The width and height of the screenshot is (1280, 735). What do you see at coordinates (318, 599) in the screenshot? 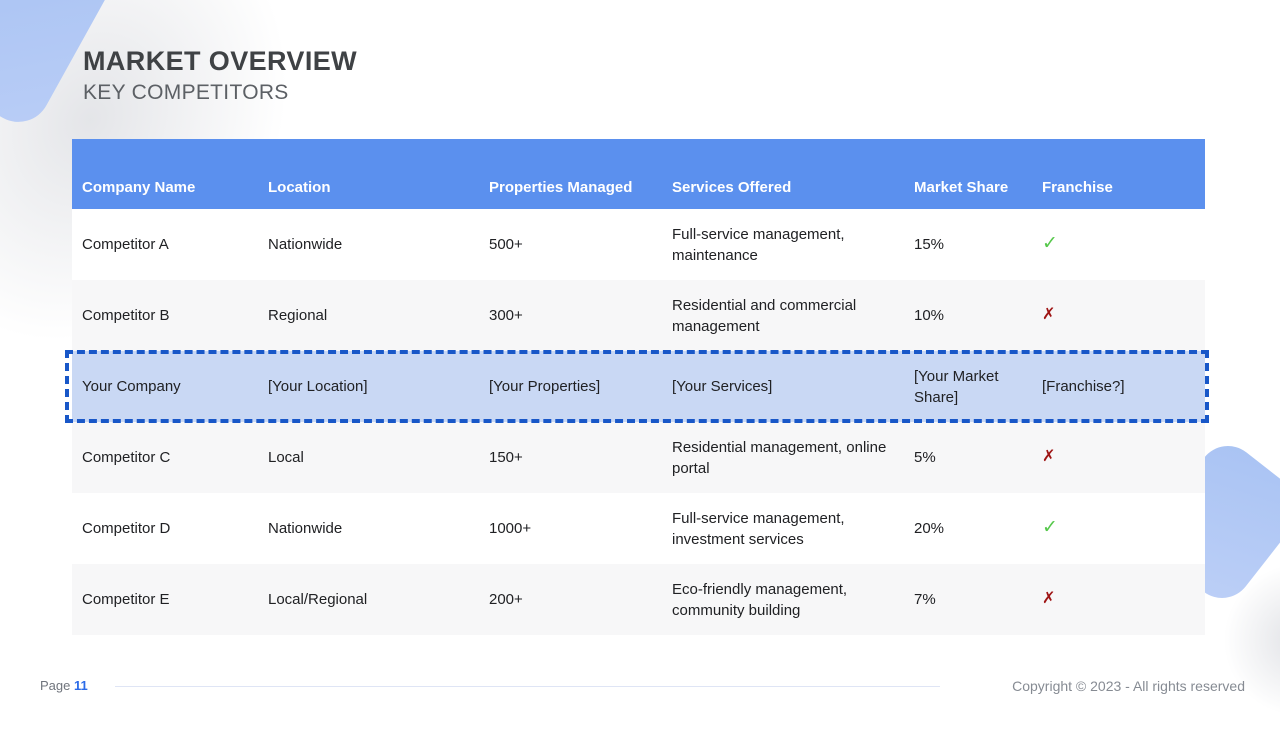
I see `cell-location: Local/Regional` at bounding box center [318, 599].